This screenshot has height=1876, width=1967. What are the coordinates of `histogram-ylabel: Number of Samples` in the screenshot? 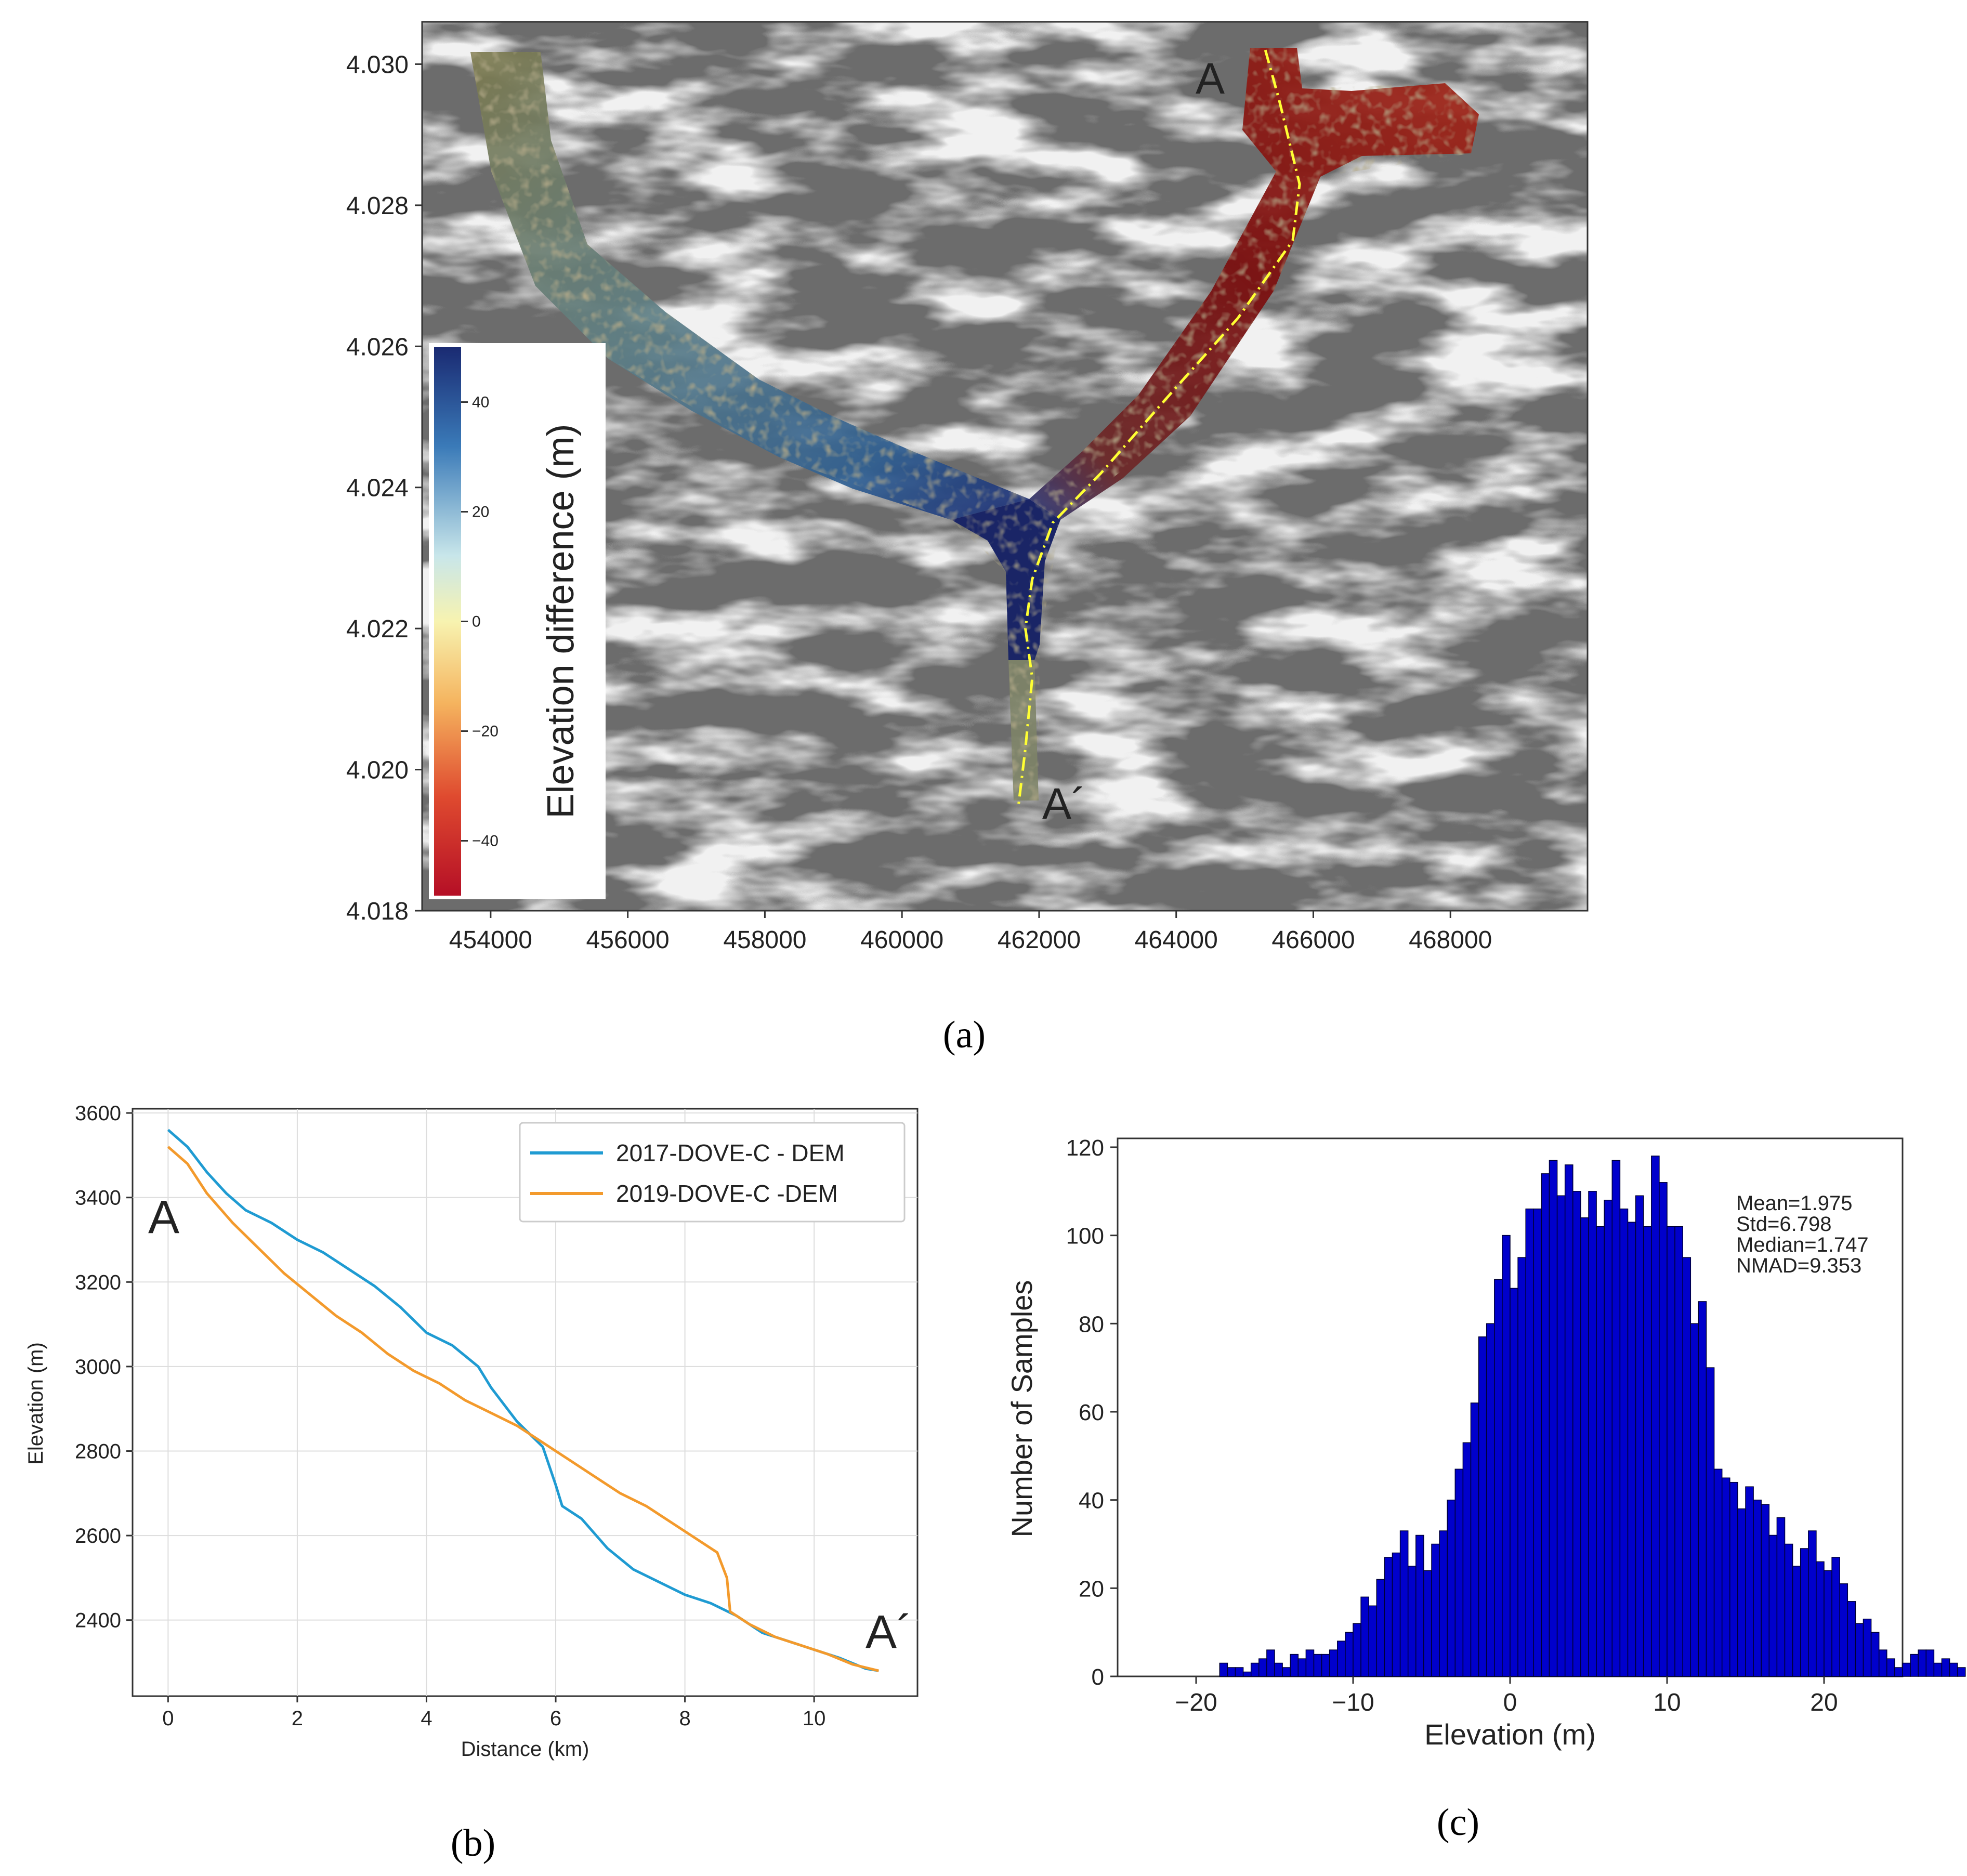 It's located at (1021, 1409).